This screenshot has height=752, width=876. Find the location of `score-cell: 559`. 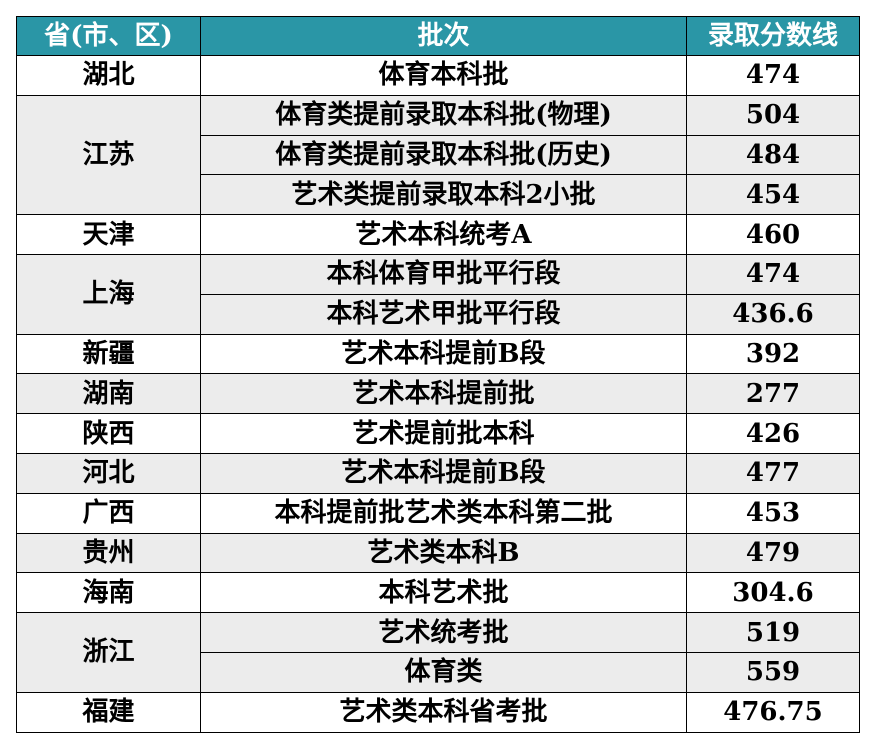

score-cell: 559 is located at coordinates (773, 672).